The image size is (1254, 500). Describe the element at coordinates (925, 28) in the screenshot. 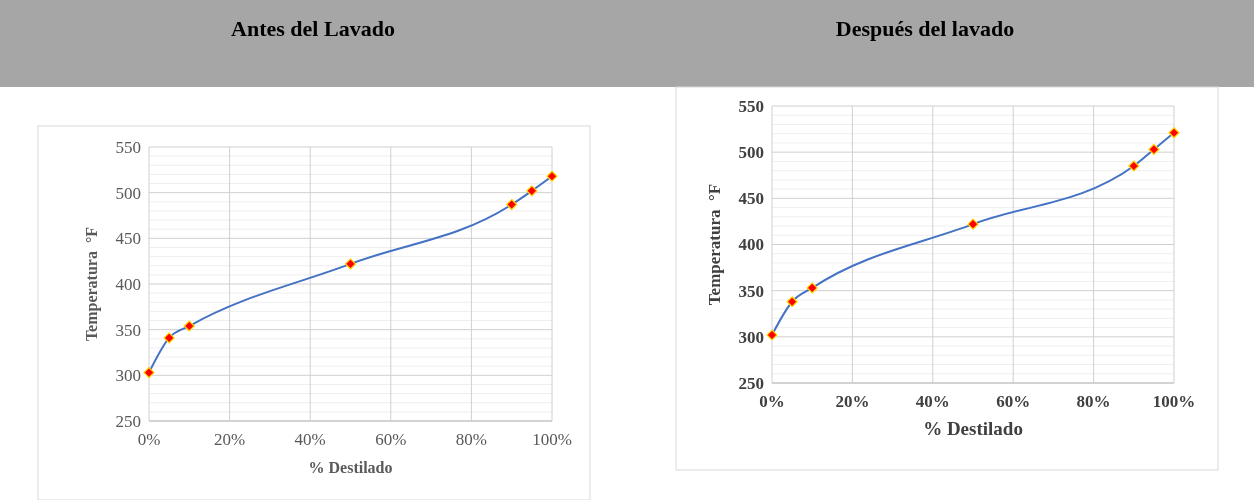

I see `chart-title: Después del lavado` at that location.